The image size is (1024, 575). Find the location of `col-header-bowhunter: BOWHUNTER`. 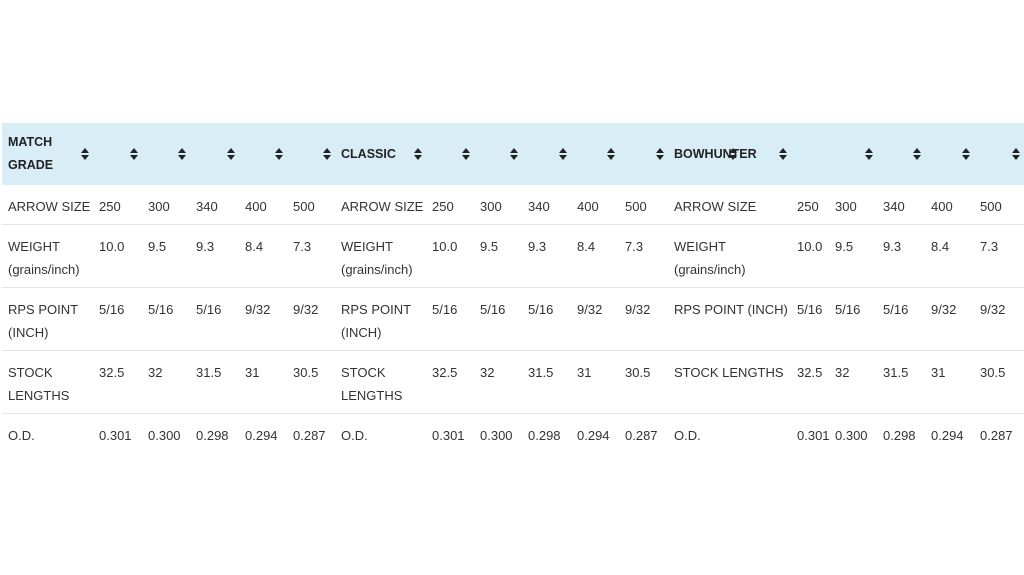

col-header-bowhunter: BOWHUNTER is located at coordinates (729, 154).